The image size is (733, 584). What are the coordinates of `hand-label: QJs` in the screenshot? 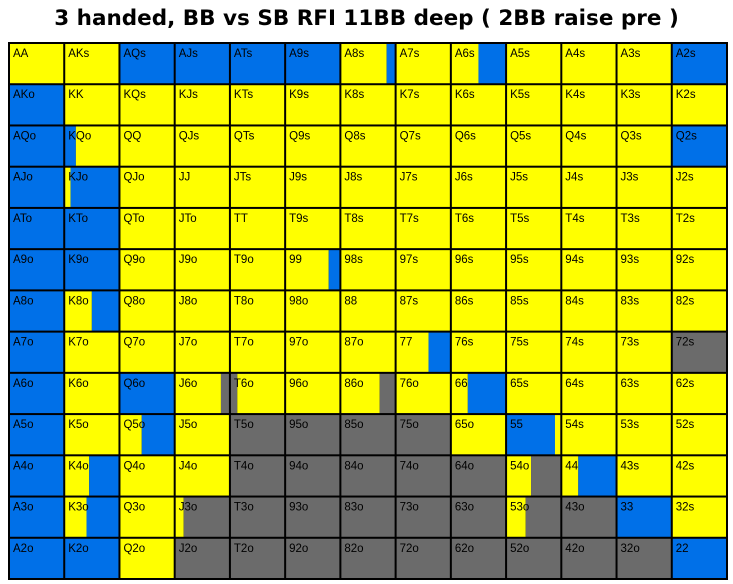 It's located at (189, 136).